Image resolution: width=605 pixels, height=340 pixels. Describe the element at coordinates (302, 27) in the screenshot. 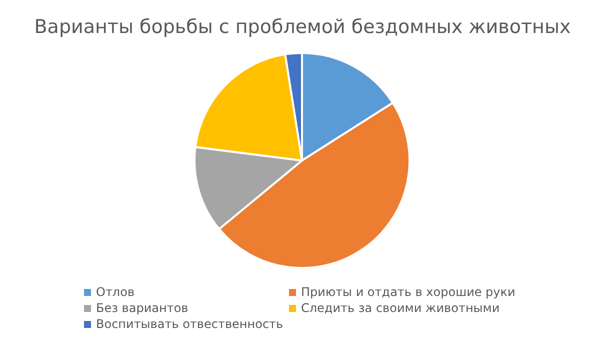

I see `chart-title: Варианты борьбы с проблемой бездомных животных` at that location.